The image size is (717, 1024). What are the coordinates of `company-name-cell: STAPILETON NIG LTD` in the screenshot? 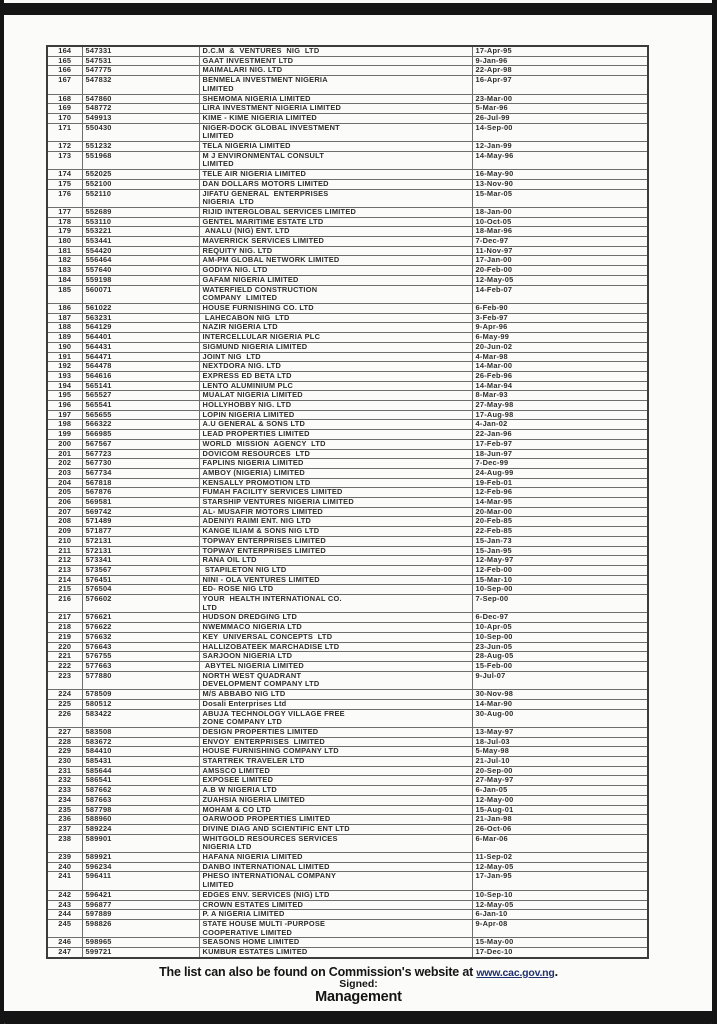 It's located at (335, 570).